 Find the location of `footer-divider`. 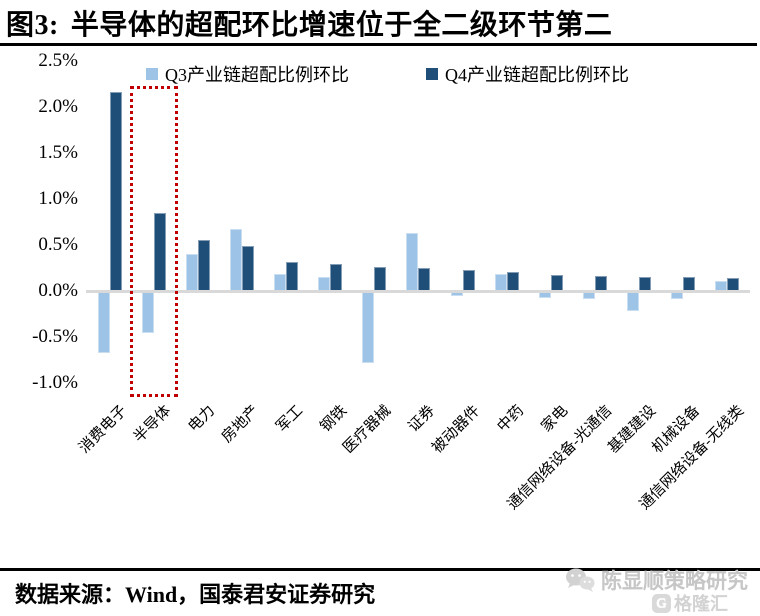

footer-divider is located at coordinates (380, 569).